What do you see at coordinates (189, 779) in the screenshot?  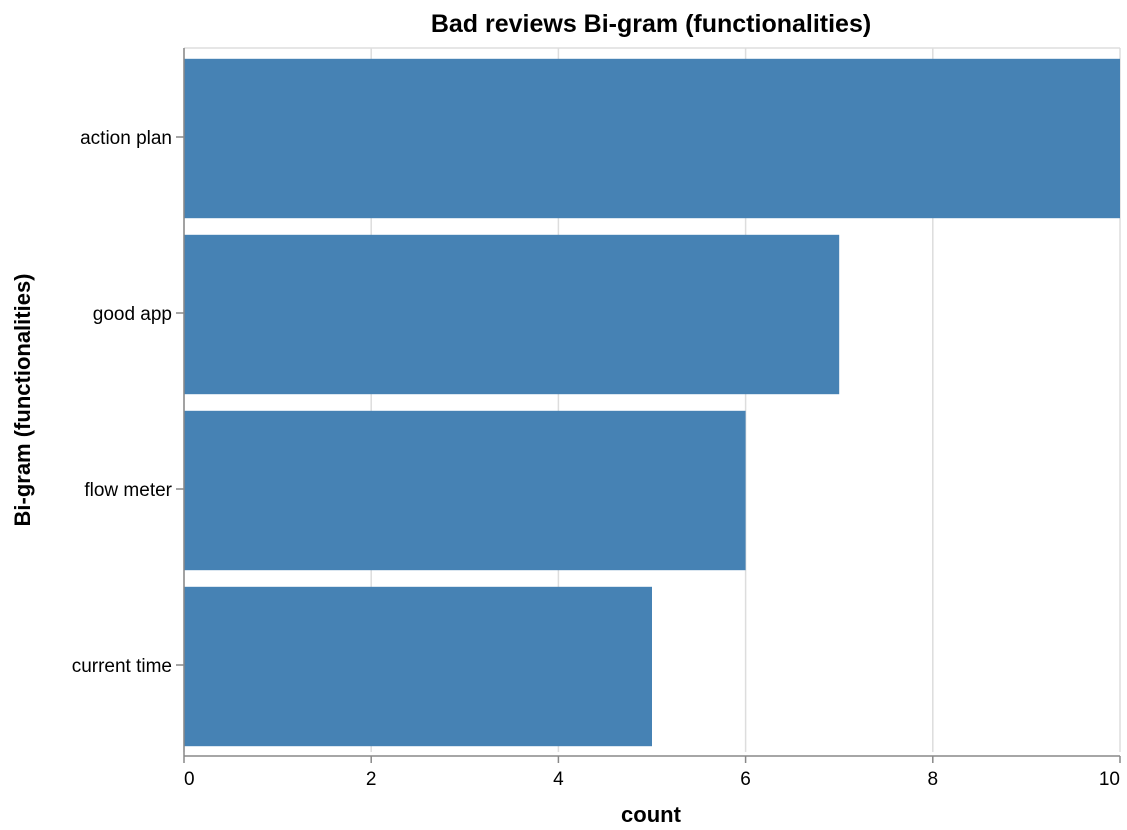 I see `x-tick-label: 0` at bounding box center [189, 779].